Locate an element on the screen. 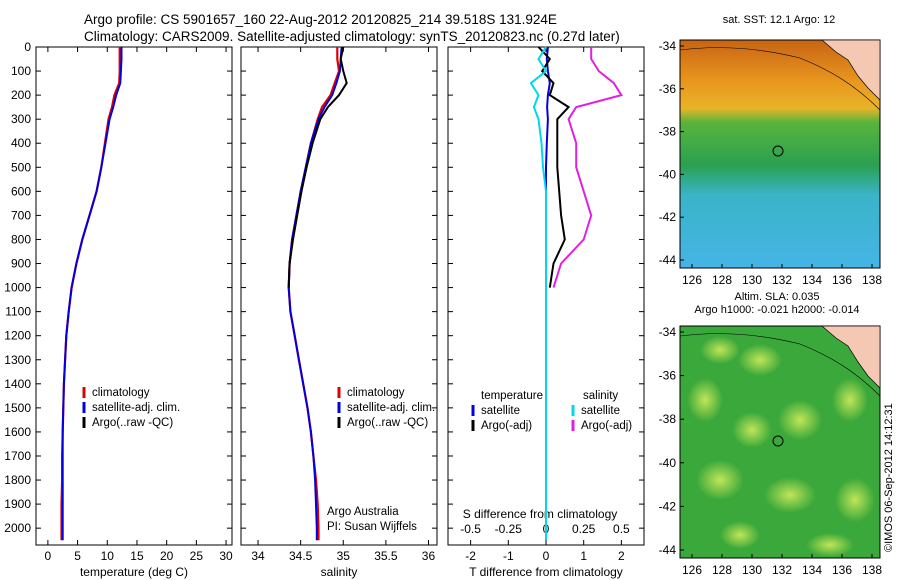  top-tick-label: 0.25 is located at coordinates (584, 529).